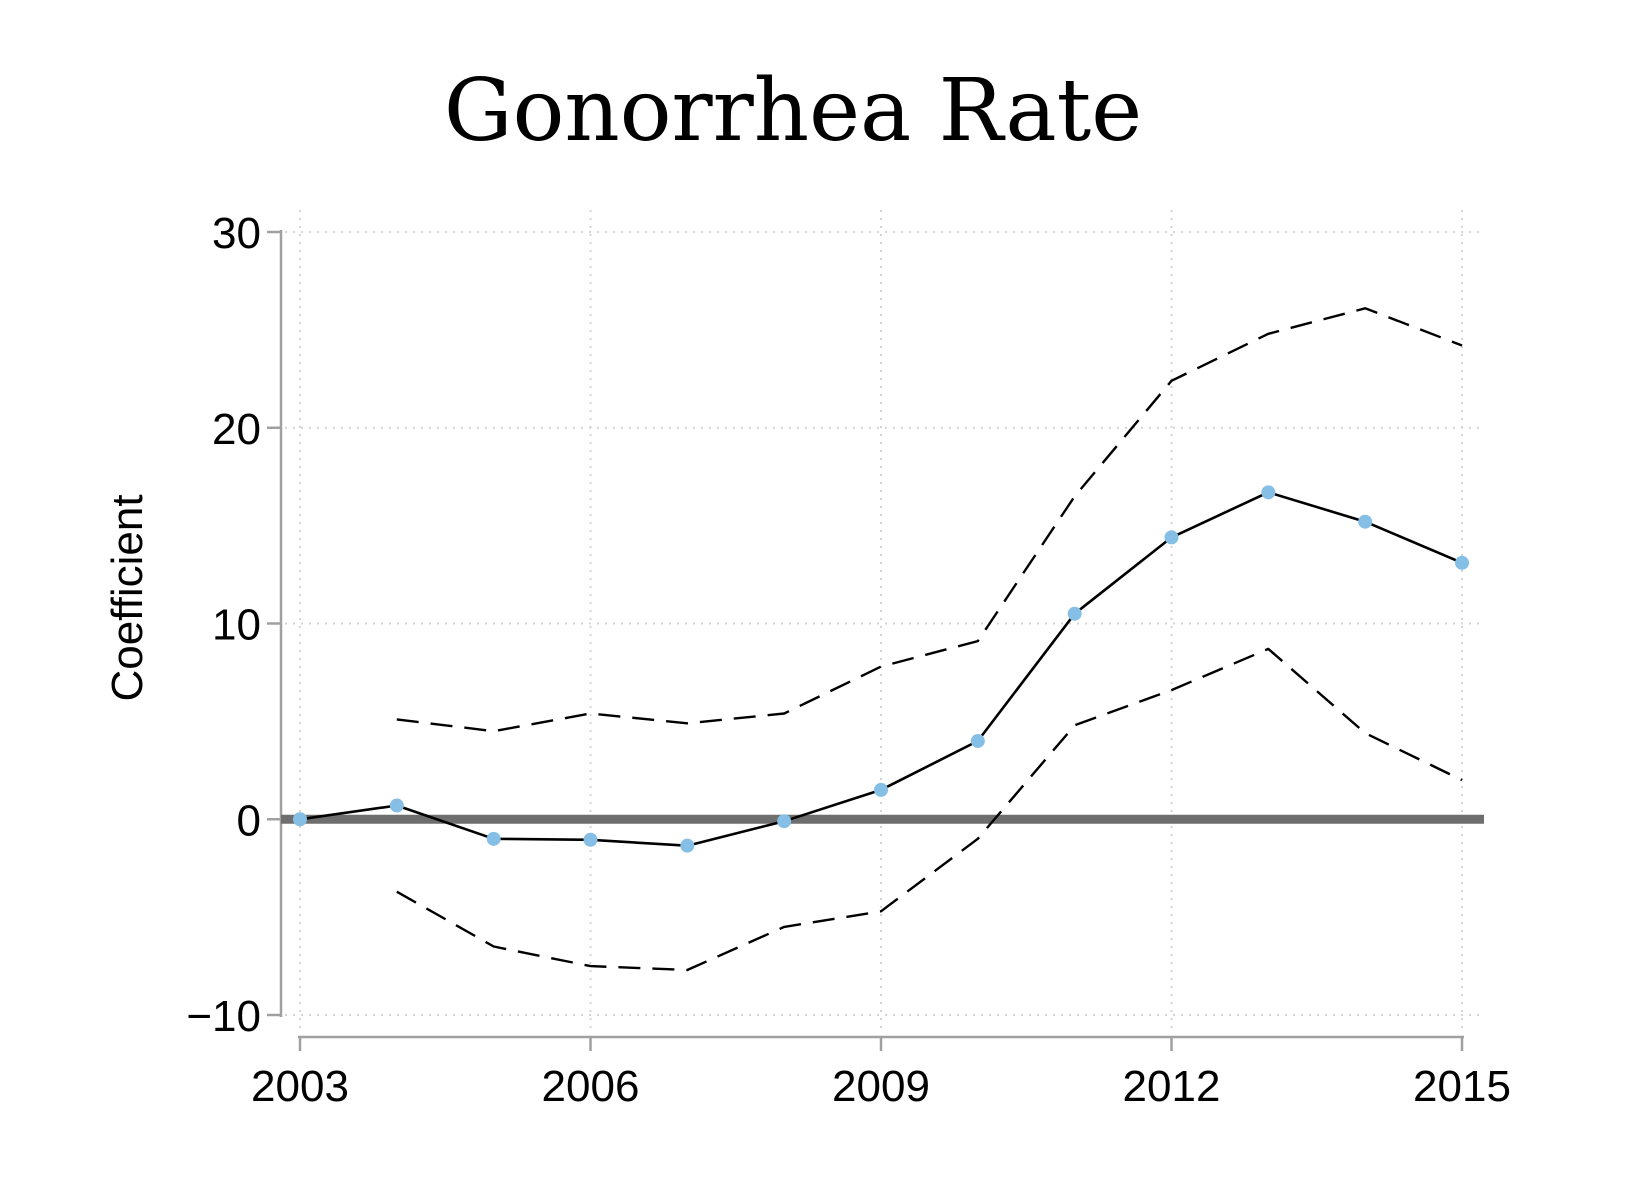  Describe the element at coordinates (591, 1086) in the screenshot. I see `x-tick-label: 2006` at that location.